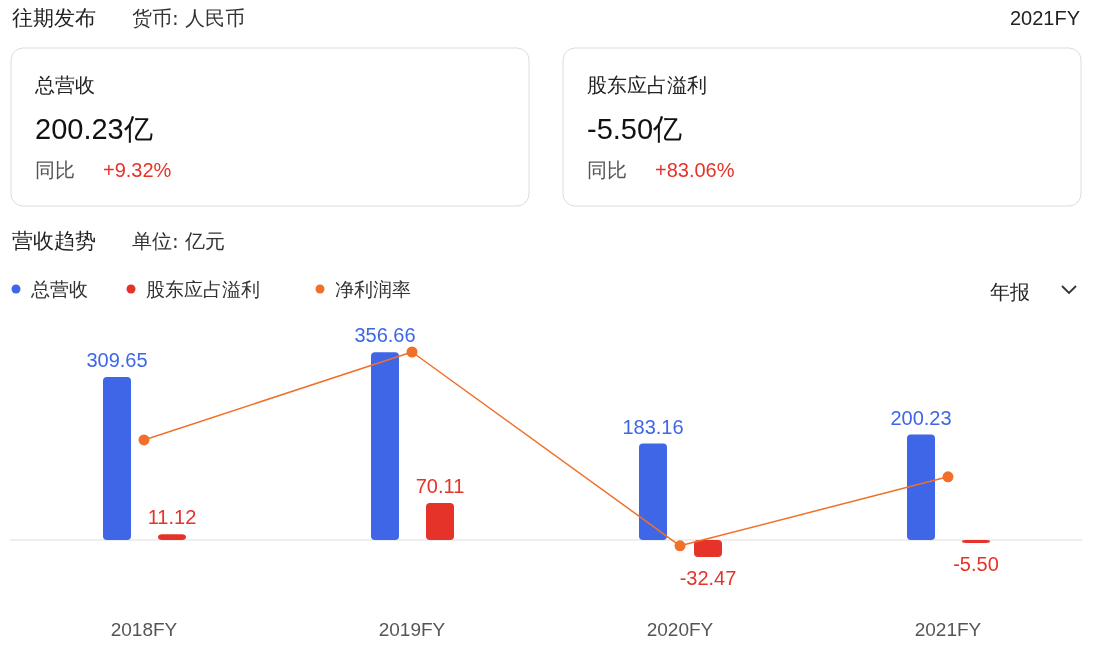 Image resolution: width=1100 pixels, height=649 pixels. I want to click on text: +9.32%, so click(137, 170).